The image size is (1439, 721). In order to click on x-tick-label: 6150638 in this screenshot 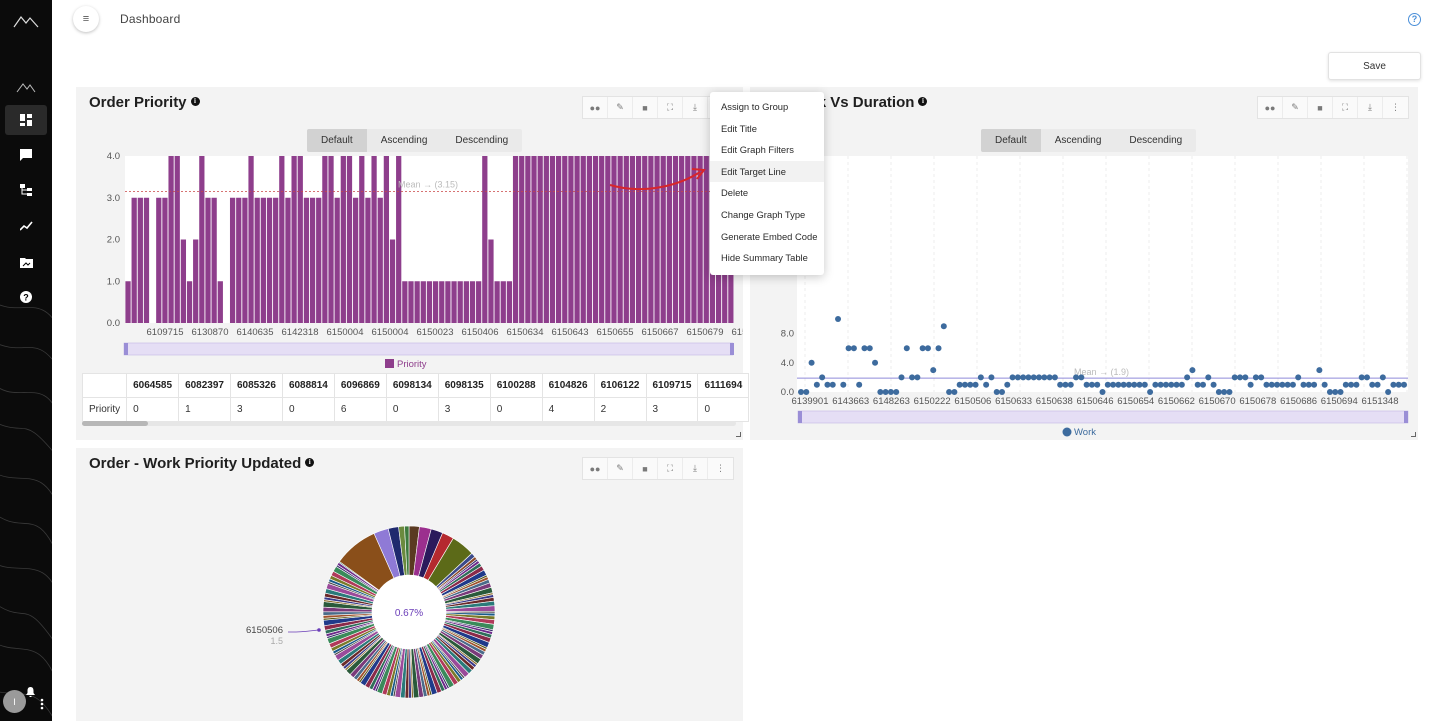, I will do `click(1054, 401)`.